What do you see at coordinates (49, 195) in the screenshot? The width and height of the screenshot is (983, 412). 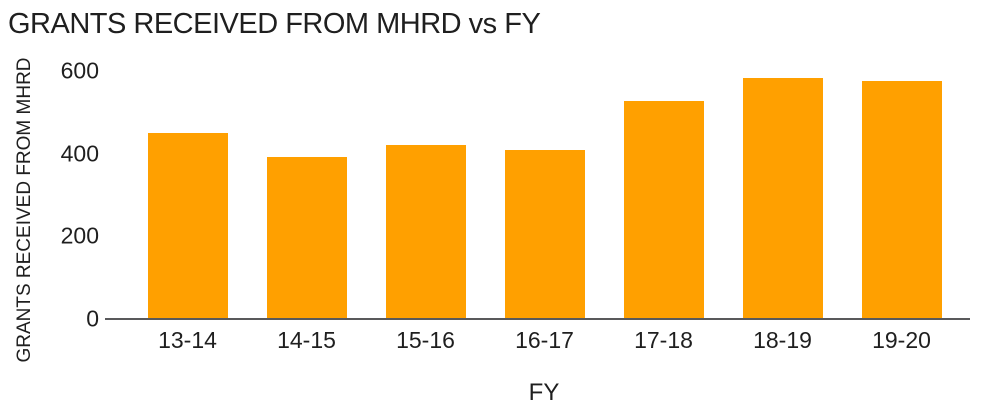 I see `y-axis-ticks: 0 200 400 600` at bounding box center [49, 195].